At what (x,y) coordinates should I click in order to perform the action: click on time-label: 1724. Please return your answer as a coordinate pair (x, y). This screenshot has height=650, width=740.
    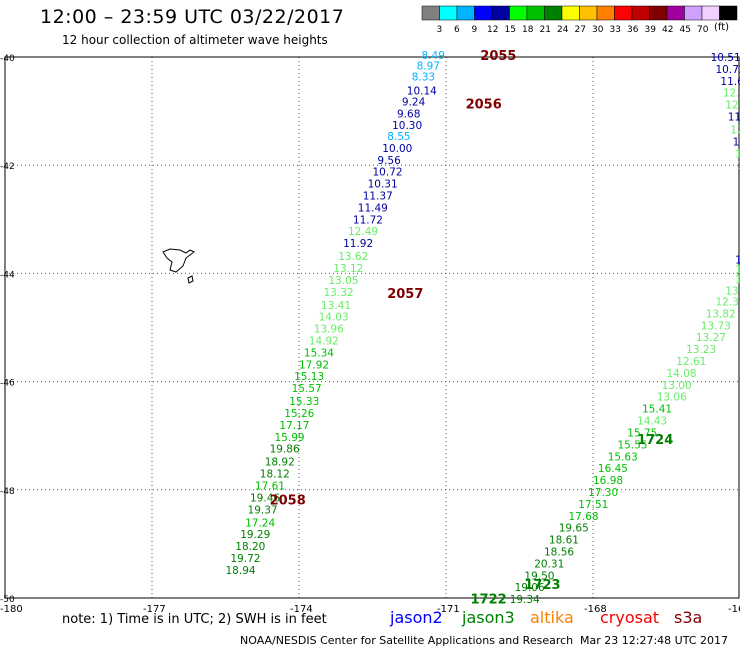
    Looking at the image, I should click on (655, 440).